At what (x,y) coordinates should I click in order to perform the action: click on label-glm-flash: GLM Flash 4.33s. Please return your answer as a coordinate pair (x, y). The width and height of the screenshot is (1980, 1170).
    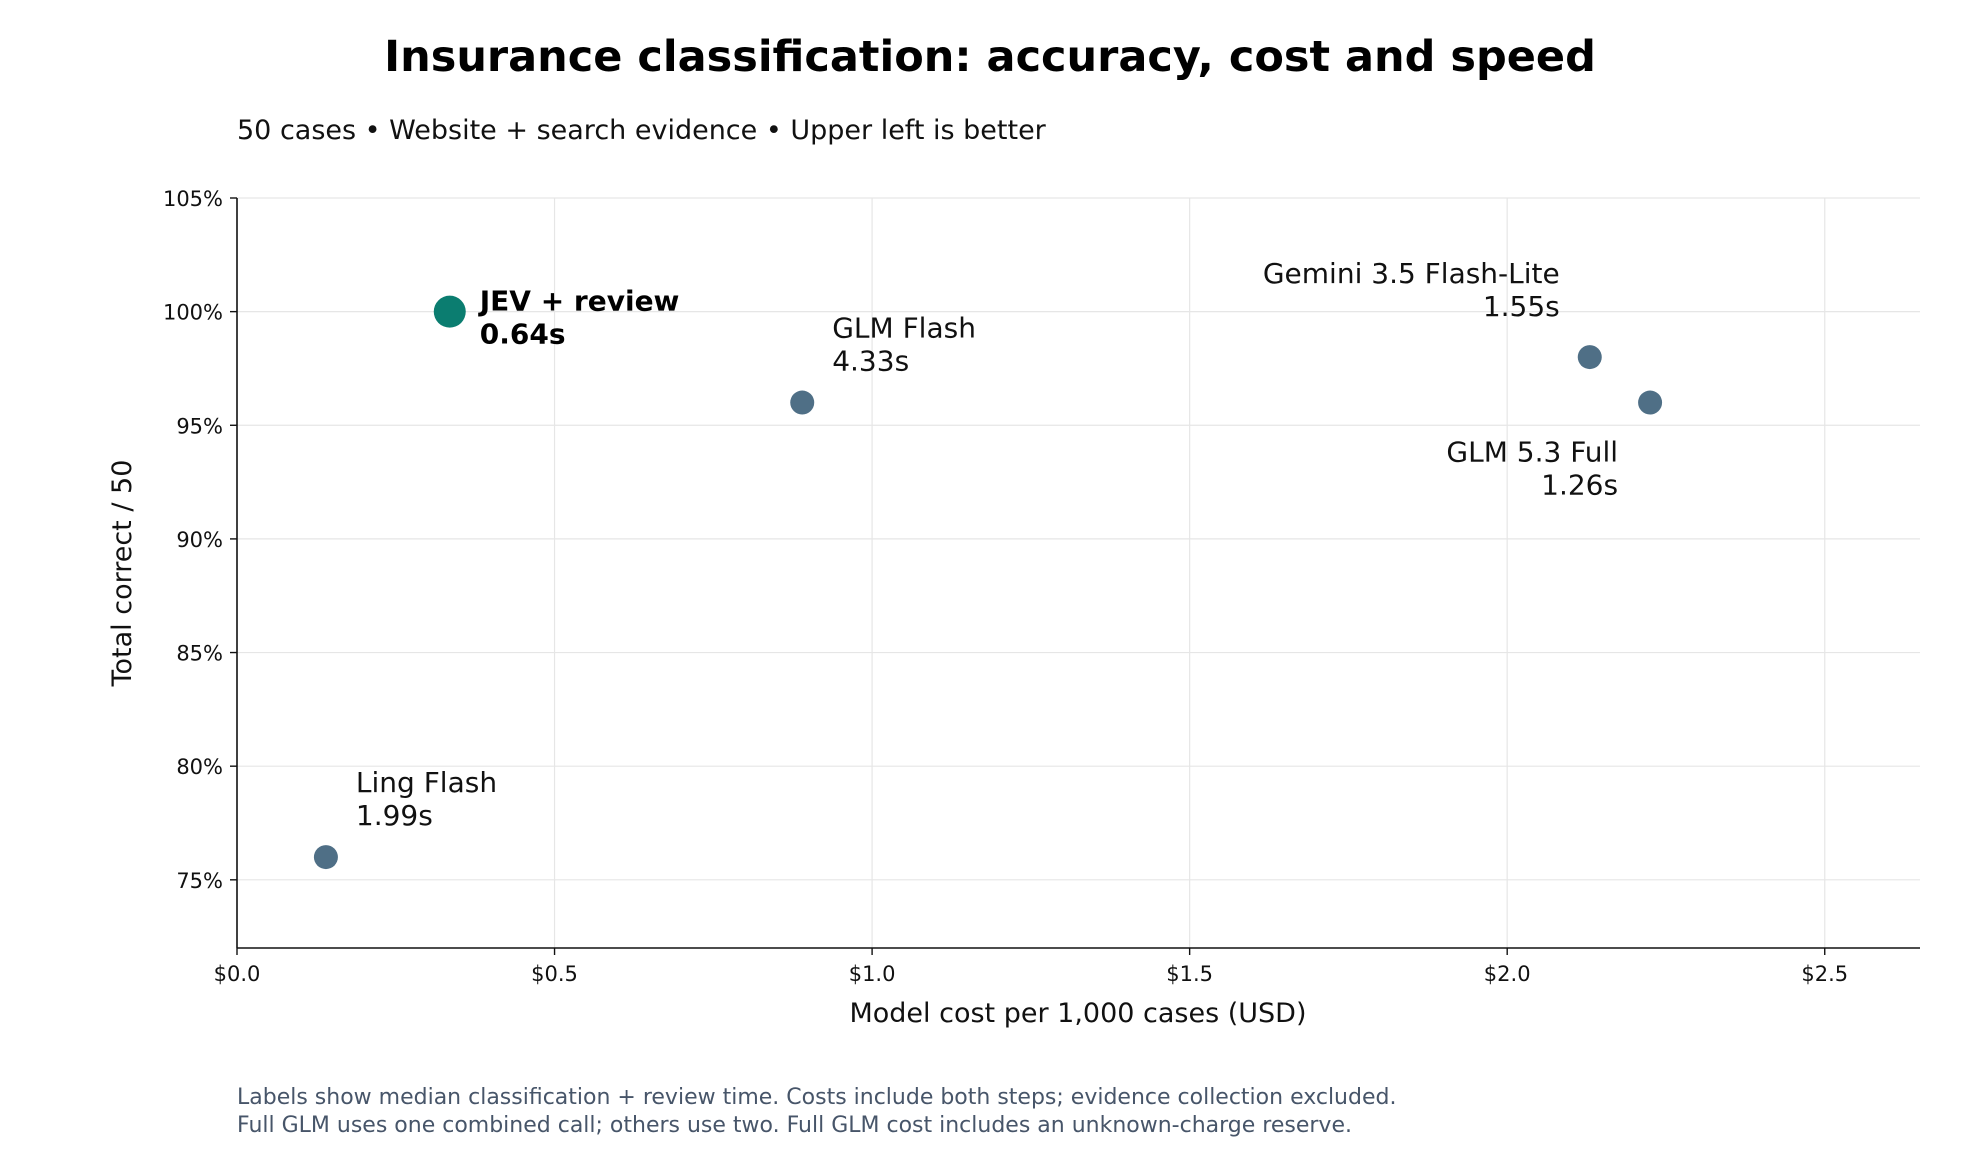
    Looking at the image, I should click on (904, 345).